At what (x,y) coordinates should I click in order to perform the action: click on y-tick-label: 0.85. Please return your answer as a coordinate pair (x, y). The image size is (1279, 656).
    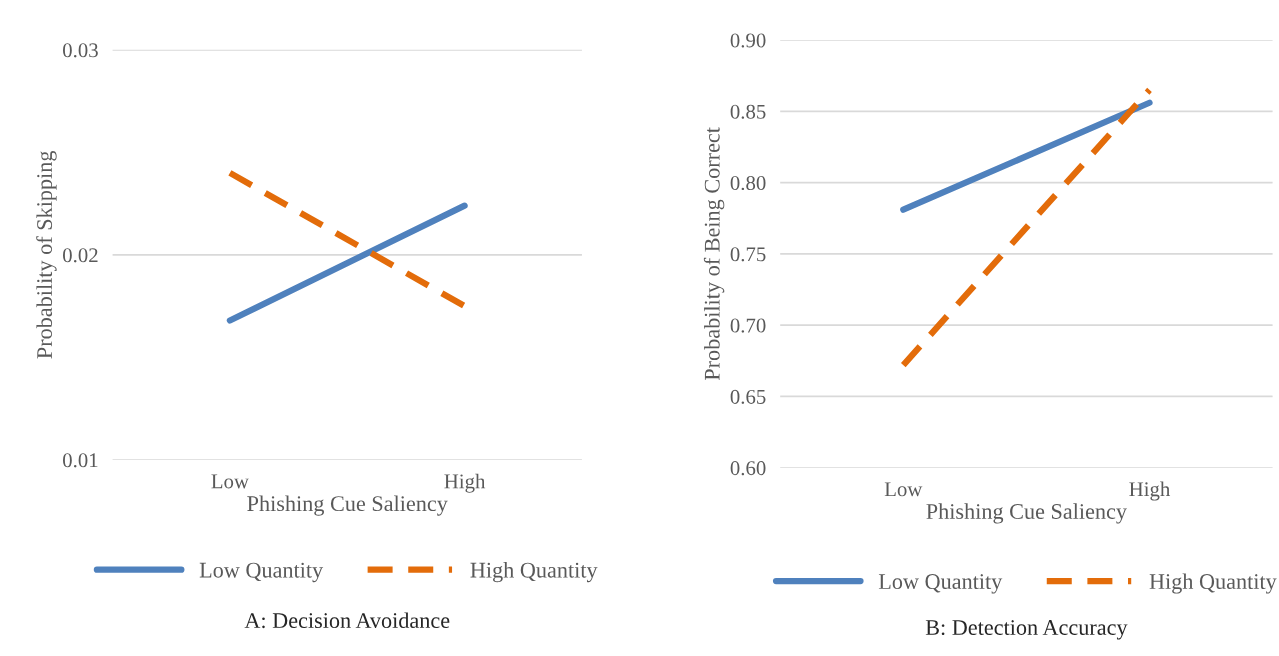
    Looking at the image, I should click on (748, 111).